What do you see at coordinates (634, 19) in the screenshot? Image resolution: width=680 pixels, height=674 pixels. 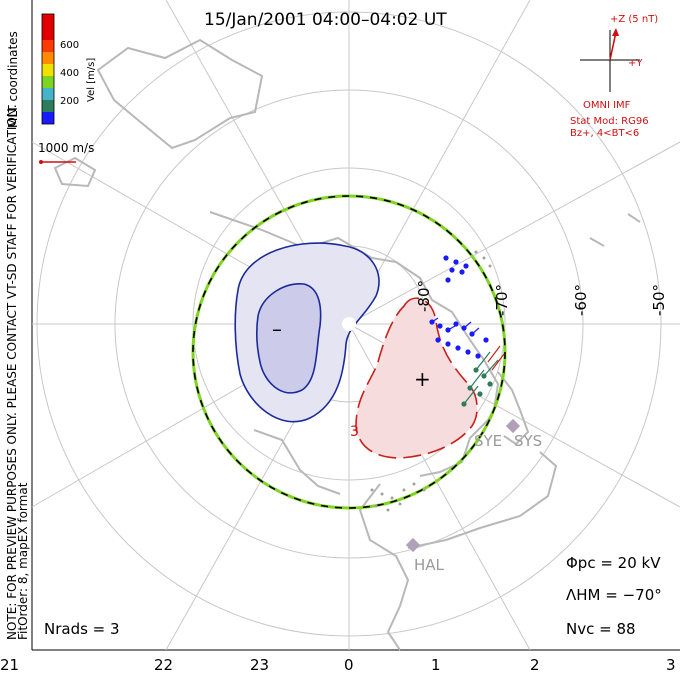 I see `imf-z-label: +Z (5 nT)` at bounding box center [634, 19].